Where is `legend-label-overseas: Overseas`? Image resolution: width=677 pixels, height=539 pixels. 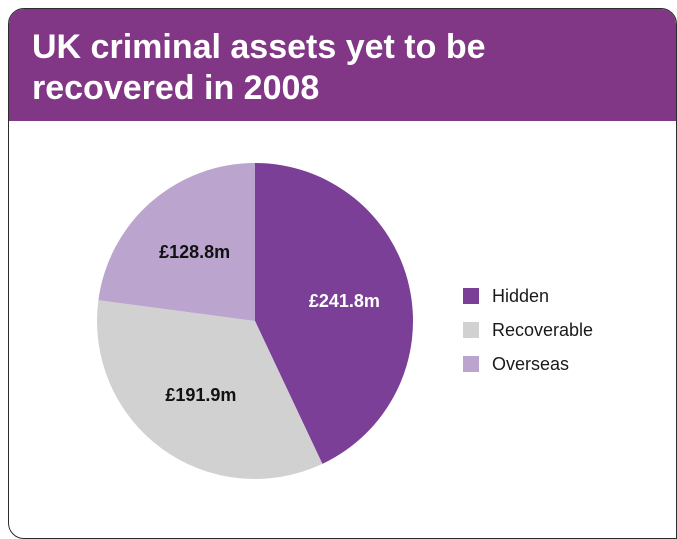 legend-label-overseas: Overseas is located at coordinates (531, 363).